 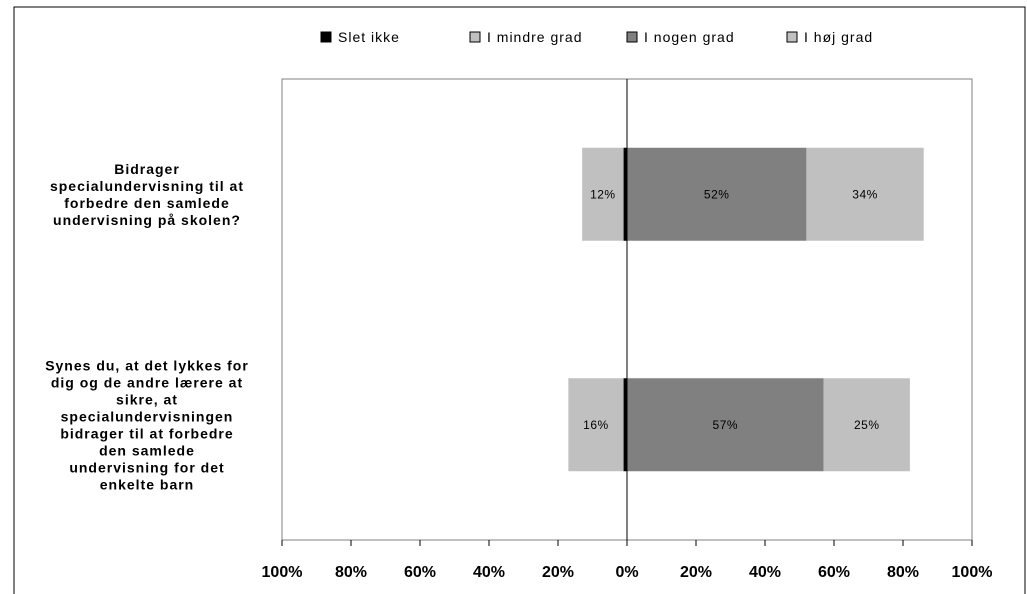 What do you see at coordinates (534, 37) in the screenshot?
I see `legend-label: I mindre grad` at bounding box center [534, 37].